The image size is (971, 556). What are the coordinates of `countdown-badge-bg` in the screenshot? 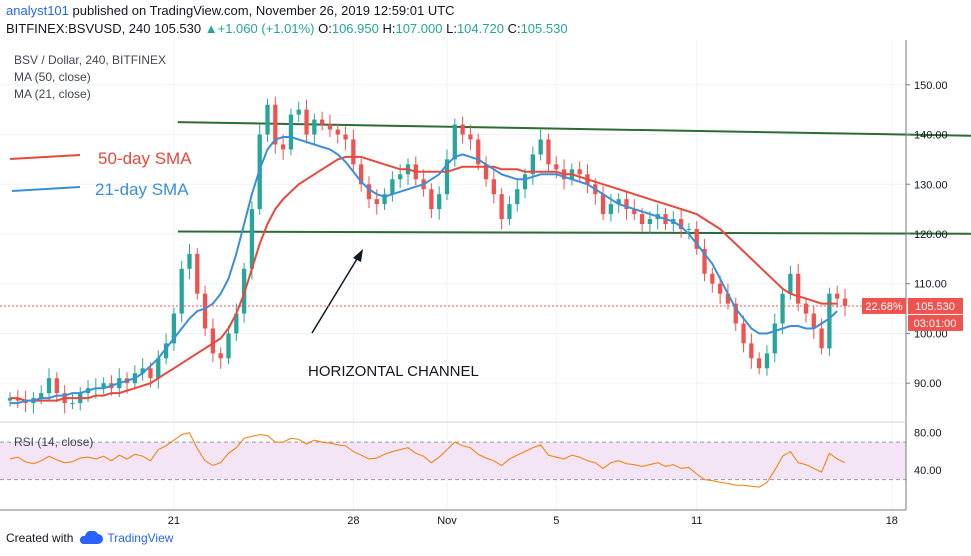 It's located at (935, 322).